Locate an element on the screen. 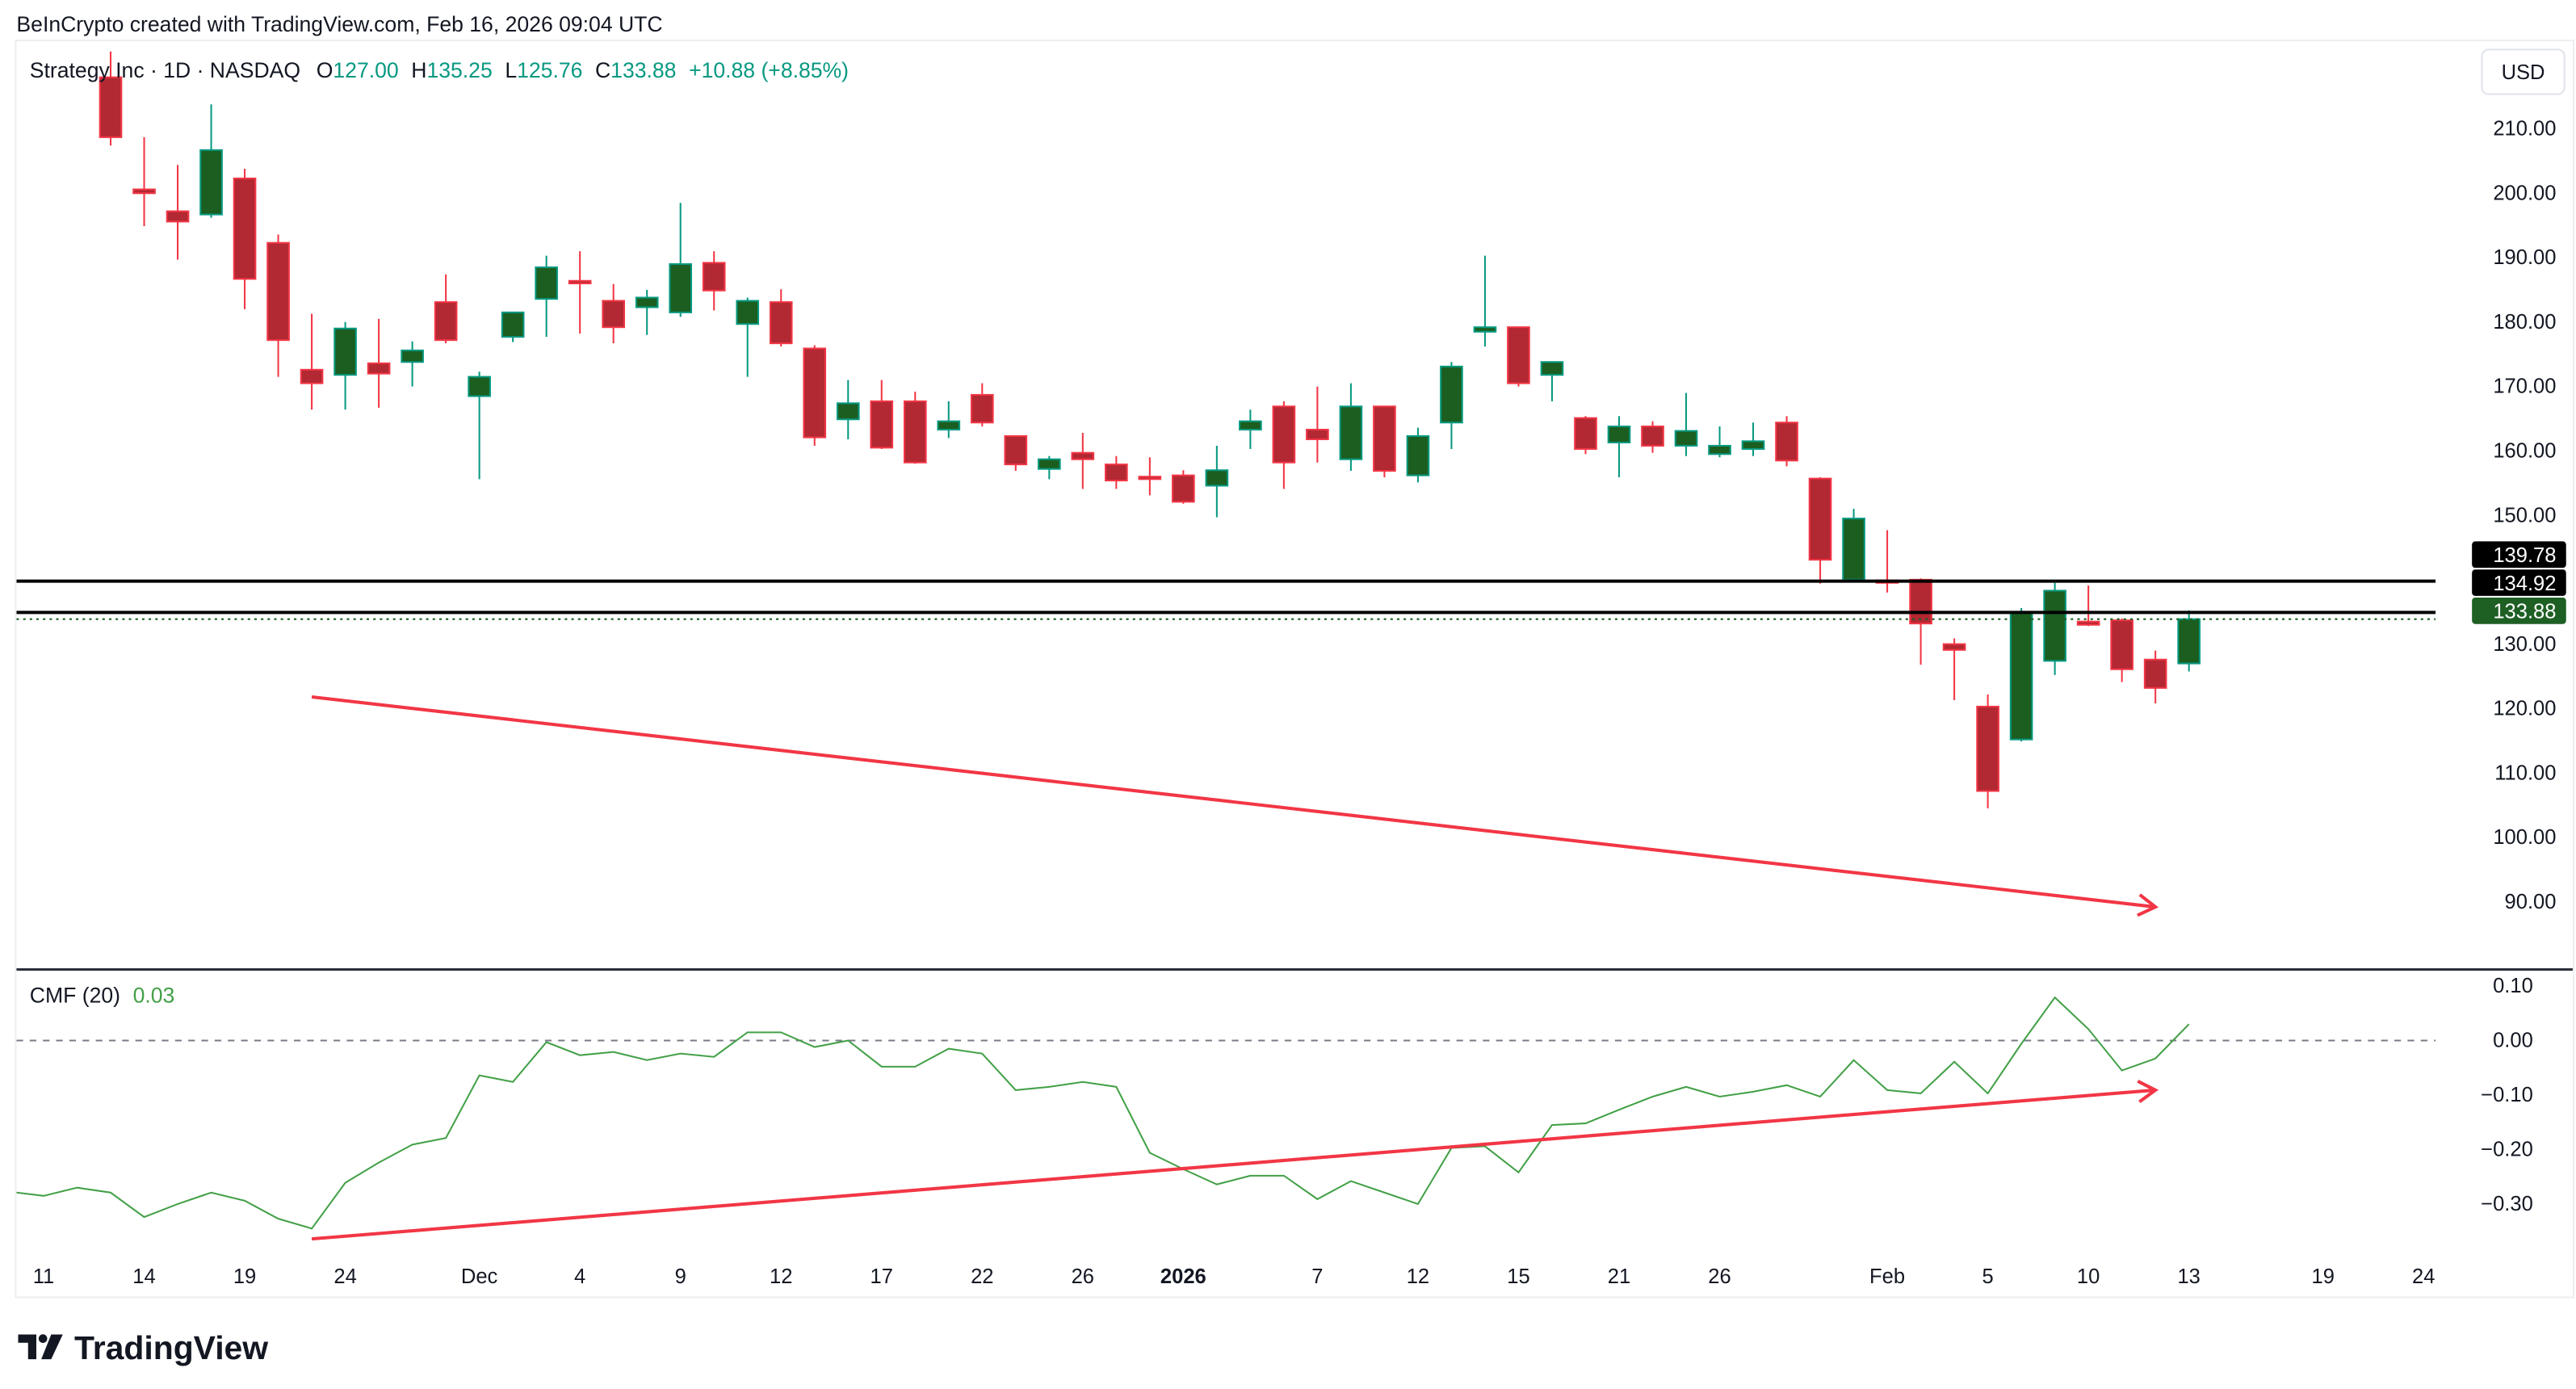 This screenshot has height=1389, width=2576. cmf-axis: 0.10 0.00 −0.10 −0.20 −0.30 is located at coordinates (2507, 1095).